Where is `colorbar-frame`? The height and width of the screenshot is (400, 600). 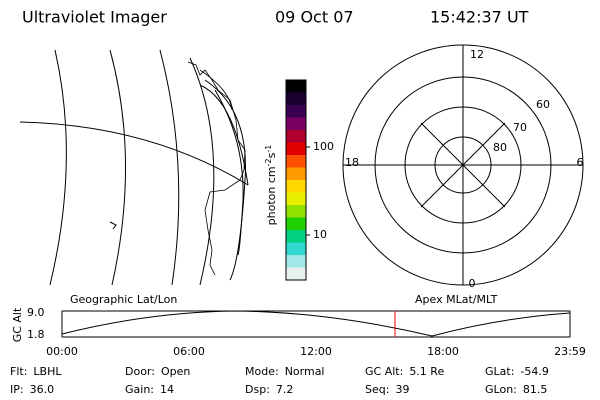 colorbar-frame is located at coordinates (296, 180).